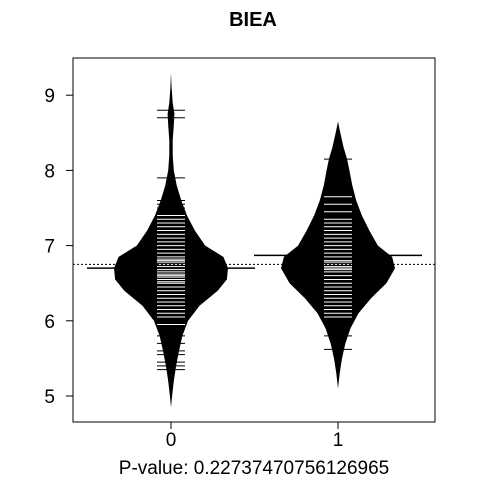 This screenshot has height=480, width=480. What do you see at coordinates (171, 440) in the screenshot?
I see `x-tick-label: 0` at bounding box center [171, 440].